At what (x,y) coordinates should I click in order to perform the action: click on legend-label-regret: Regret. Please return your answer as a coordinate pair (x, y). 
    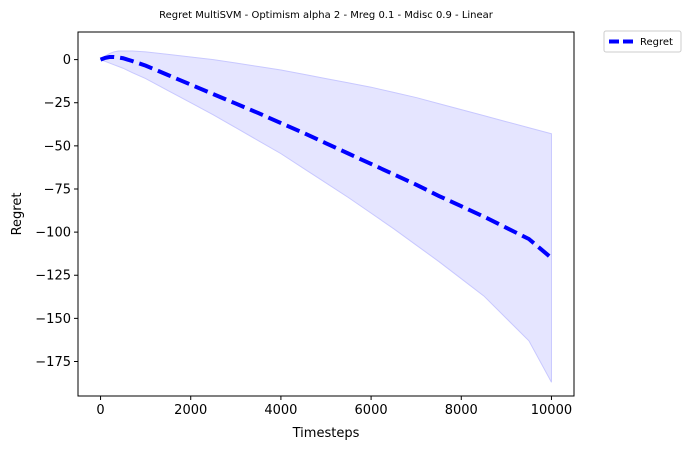
    Looking at the image, I should click on (656, 42).